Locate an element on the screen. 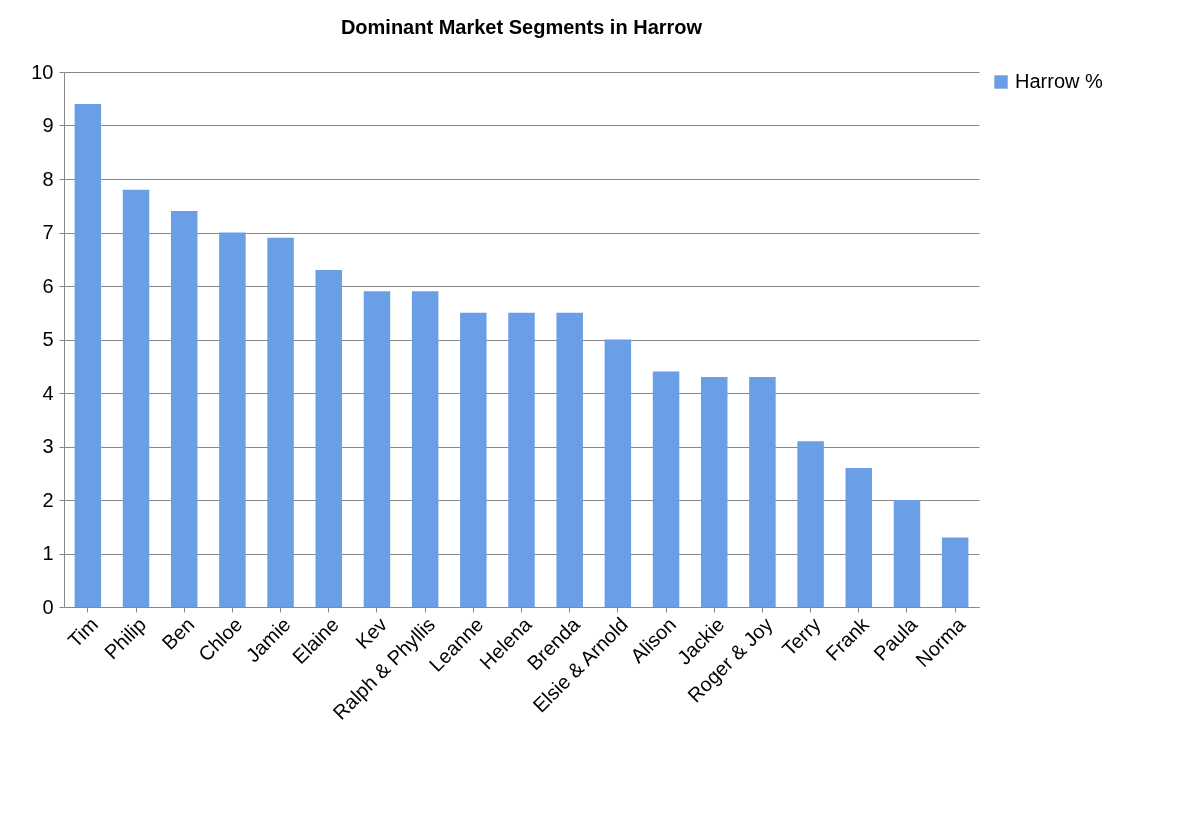 The height and width of the screenshot is (820, 1203). y-tick-label: 6 is located at coordinates (48, 285).